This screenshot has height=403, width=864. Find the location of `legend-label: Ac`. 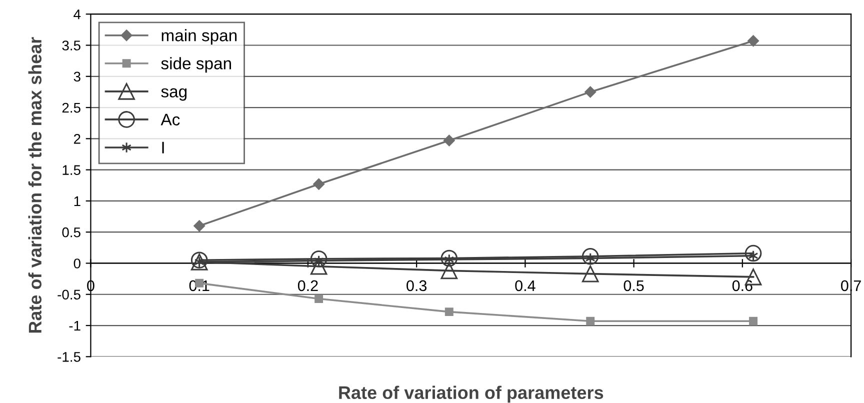

legend-label: Ac is located at coordinates (170, 120).